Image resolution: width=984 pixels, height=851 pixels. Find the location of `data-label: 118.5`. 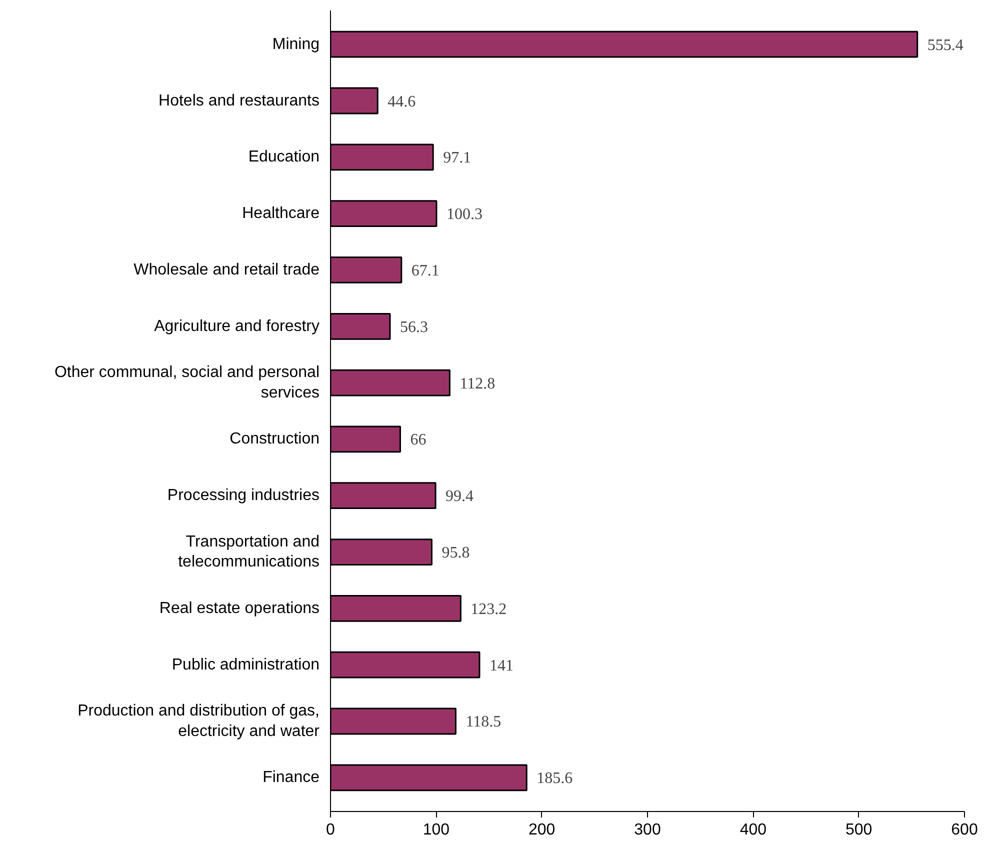

data-label: 118.5 is located at coordinates (484, 722).